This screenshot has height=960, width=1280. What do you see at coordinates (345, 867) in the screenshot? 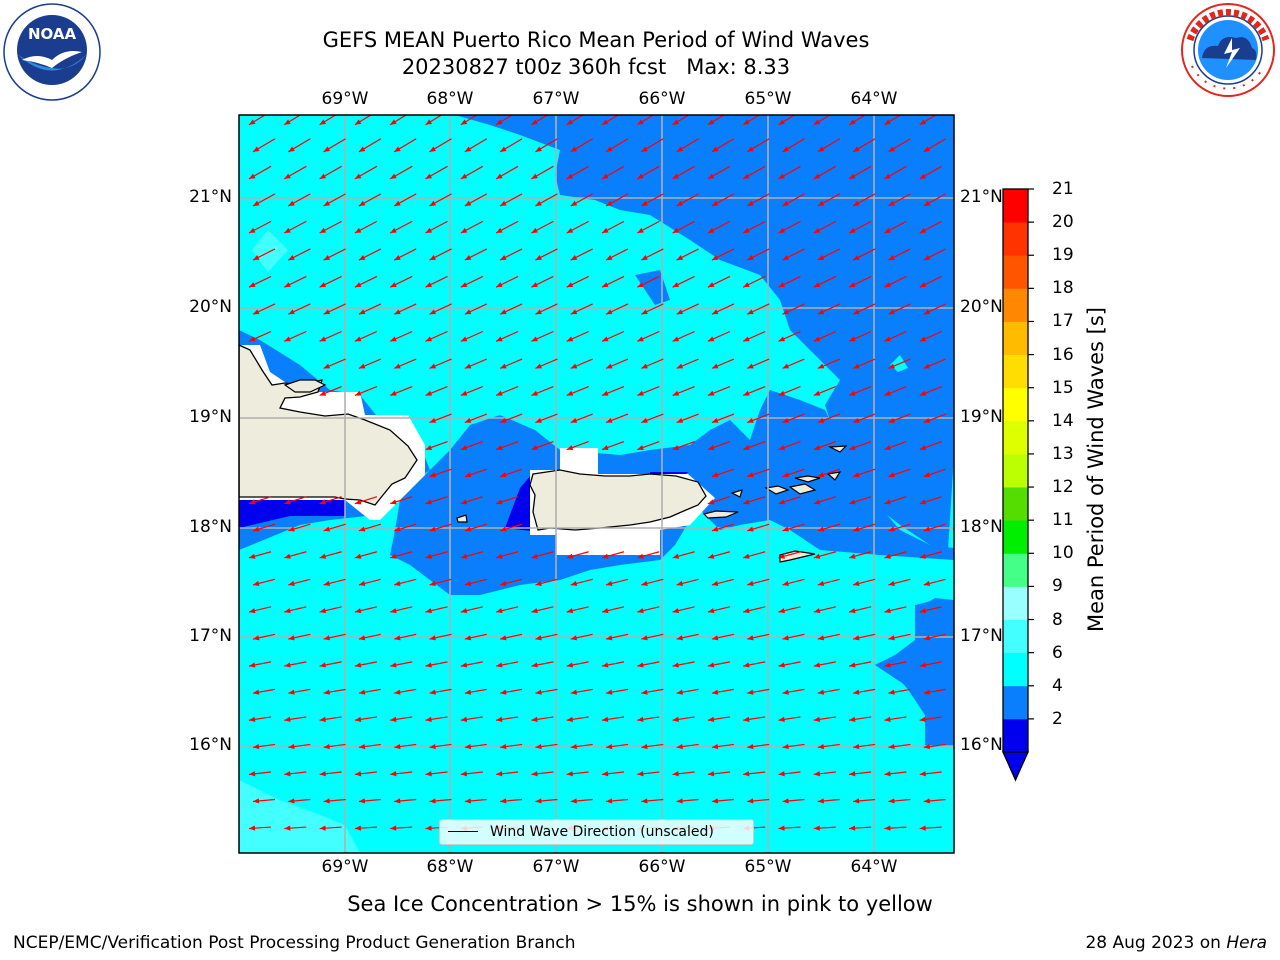
I see `lon-tick-bottom: 69°W` at bounding box center [345, 867].